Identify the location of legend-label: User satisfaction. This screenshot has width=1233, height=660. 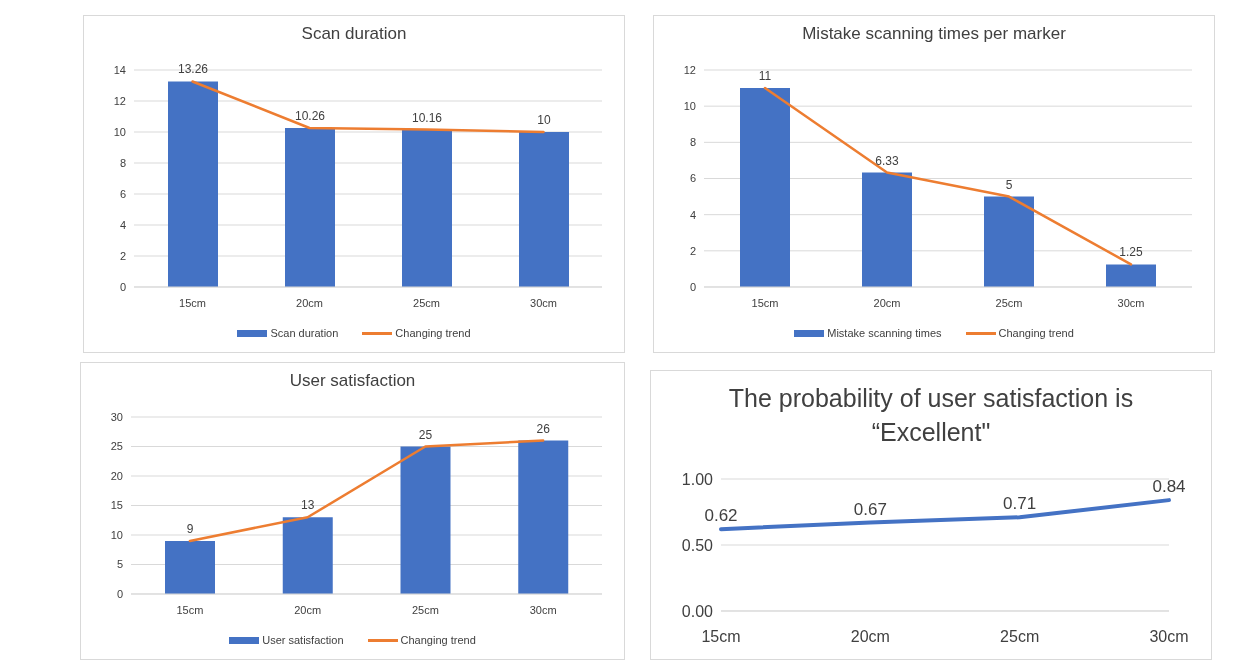
(303, 640).